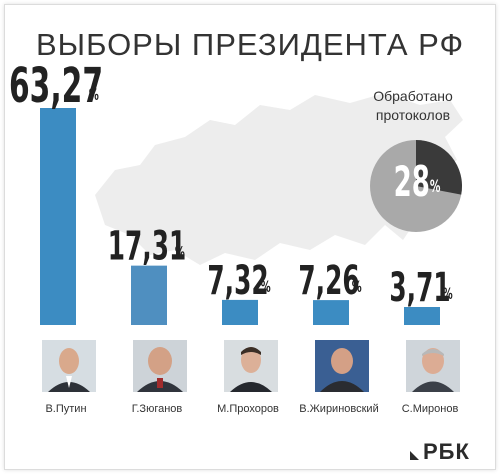 The image size is (500, 474). What do you see at coordinates (65, 409) in the screenshot?
I see `category-label-1: В.Путин` at bounding box center [65, 409].